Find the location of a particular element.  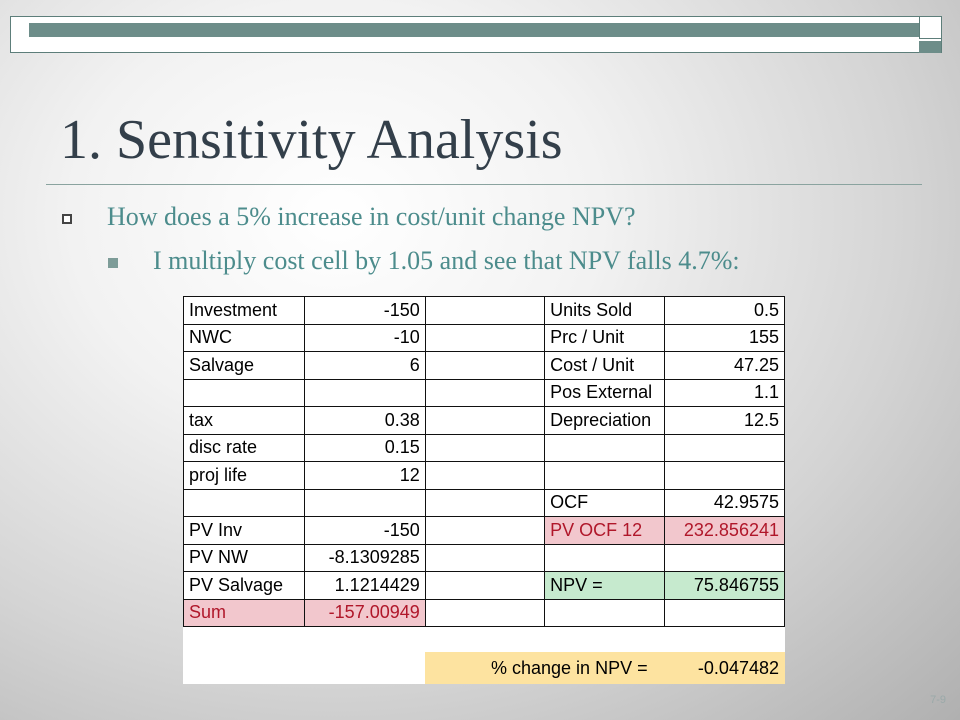

table-row: PV NW -8.1309285 is located at coordinates (484, 557).